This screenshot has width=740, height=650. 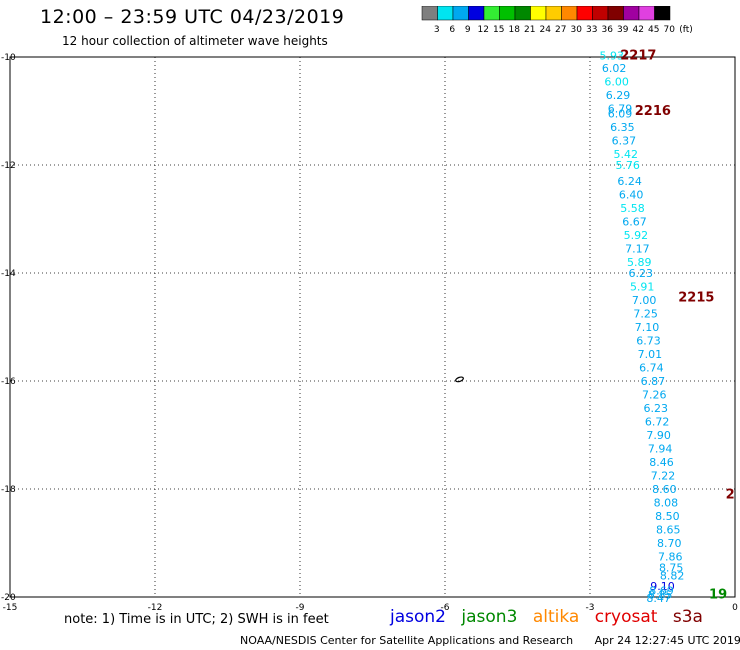 What do you see at coordinates (651, 368) in the screenshot?
I see `swh-label: 6.74` at bounding box center [651, 368].